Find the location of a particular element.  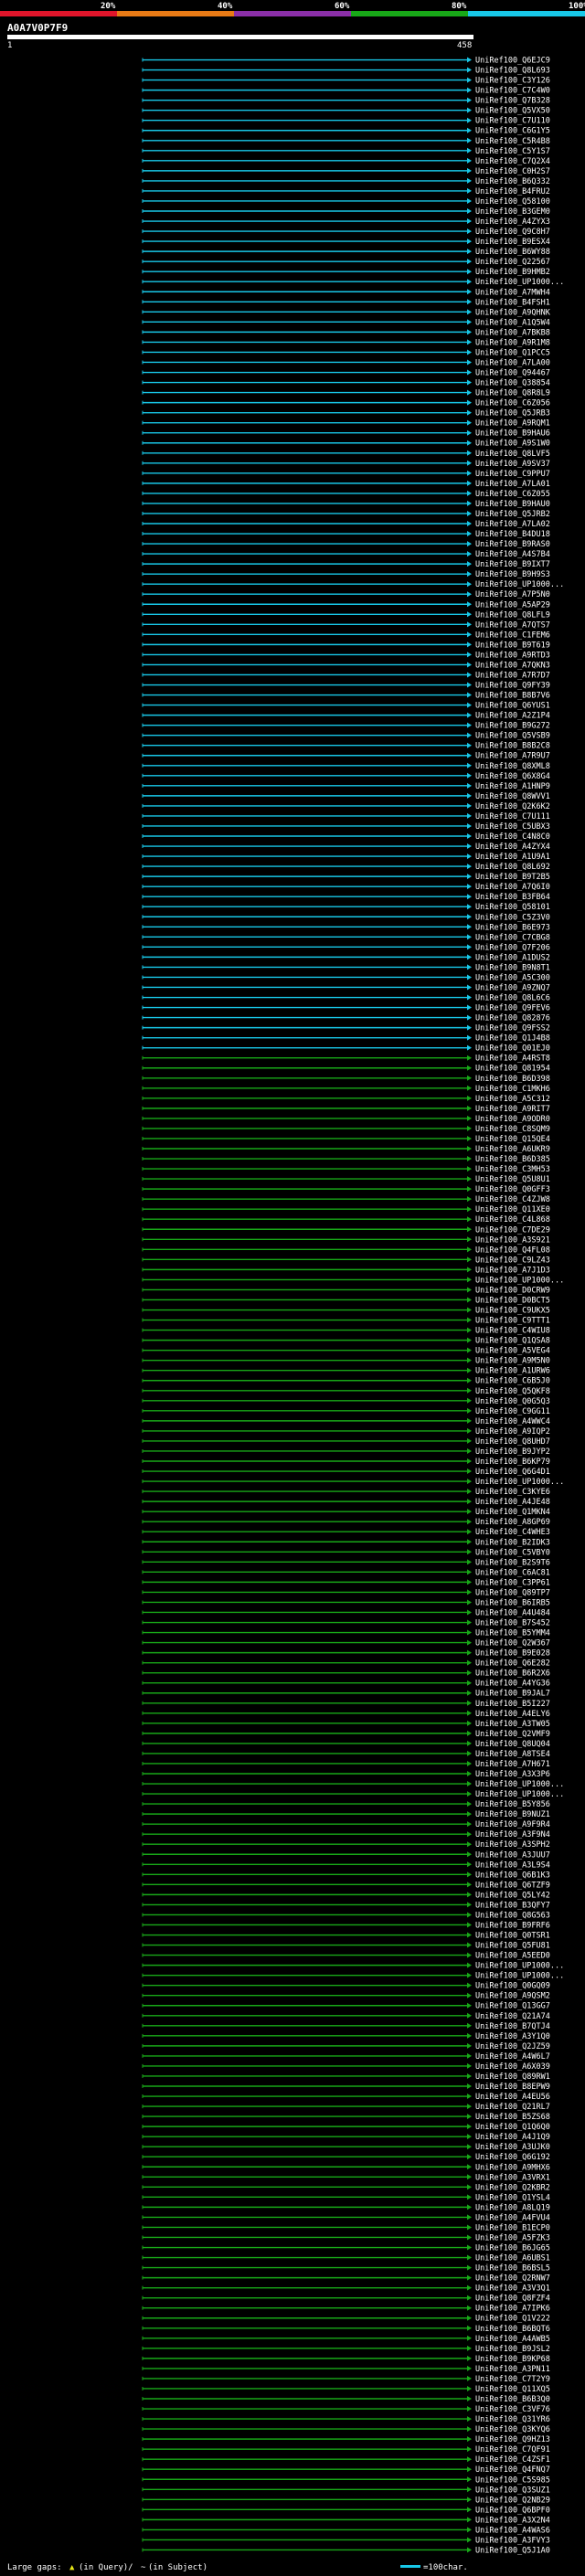

hit-label: UniRef100_Q8L692 is located at coordinates (512, 867).